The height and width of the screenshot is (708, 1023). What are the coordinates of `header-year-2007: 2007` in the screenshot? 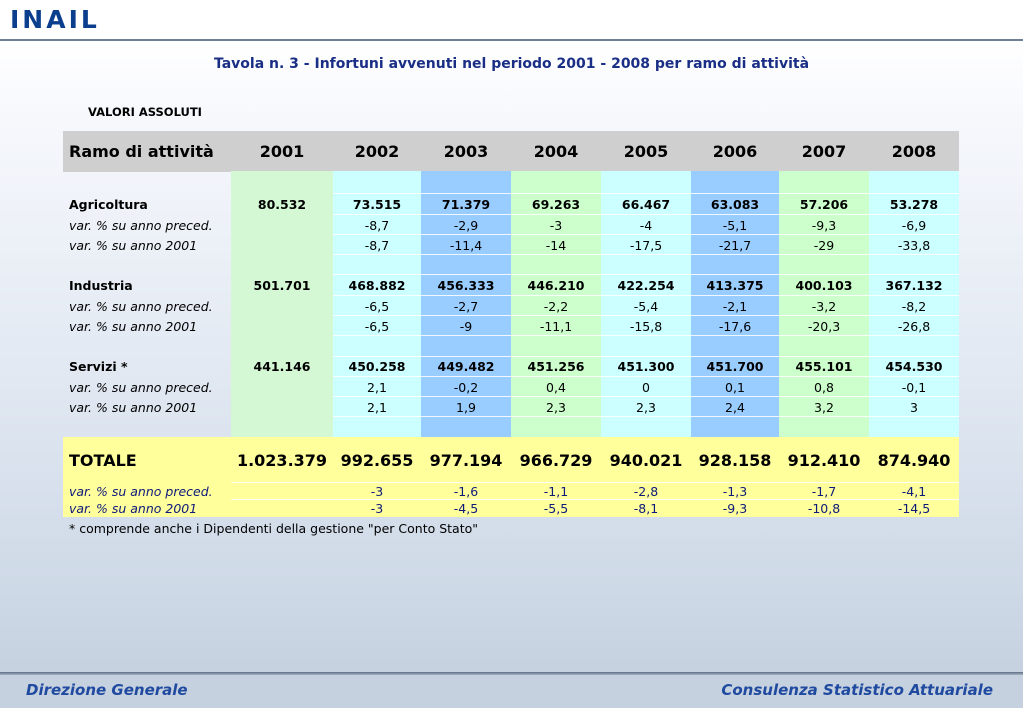 It's located at (824, 151).